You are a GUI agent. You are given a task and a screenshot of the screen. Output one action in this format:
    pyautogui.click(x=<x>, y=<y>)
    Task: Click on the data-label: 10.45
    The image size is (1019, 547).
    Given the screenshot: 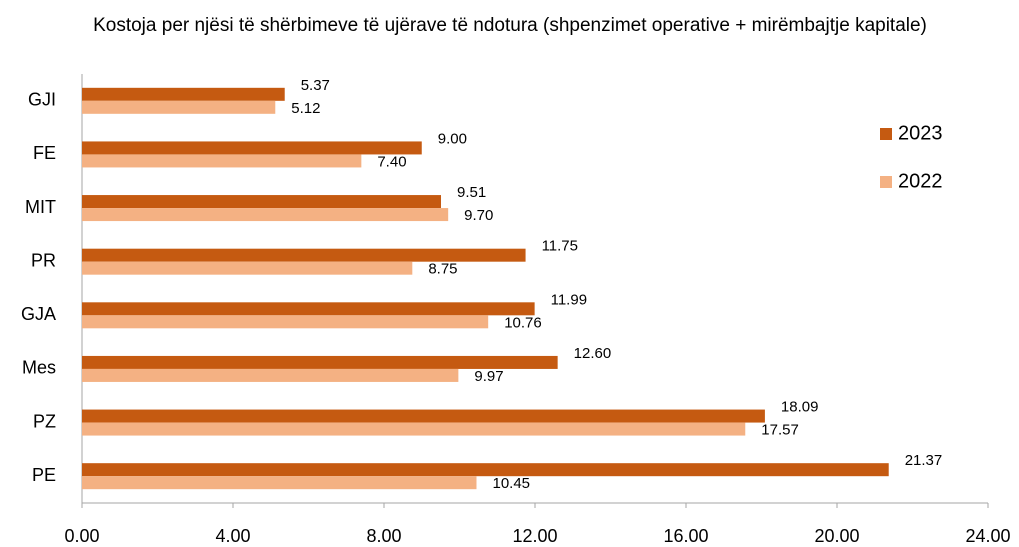 What is the action you would take?
    pyautogui.click(x=511, y=483)
    